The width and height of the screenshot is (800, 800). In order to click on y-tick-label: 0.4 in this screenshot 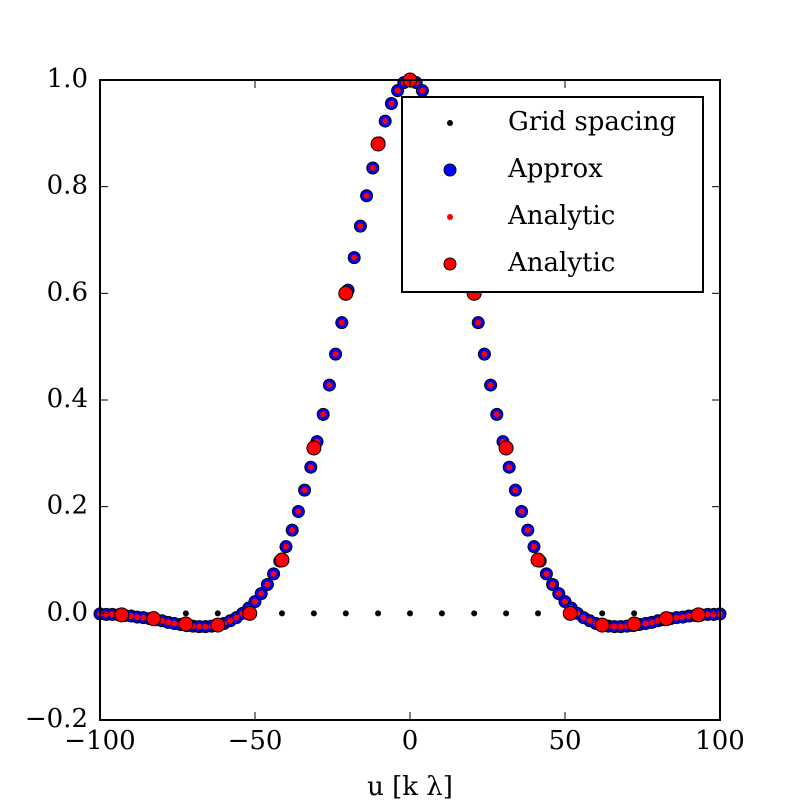, I will do `click(67, 399)`.